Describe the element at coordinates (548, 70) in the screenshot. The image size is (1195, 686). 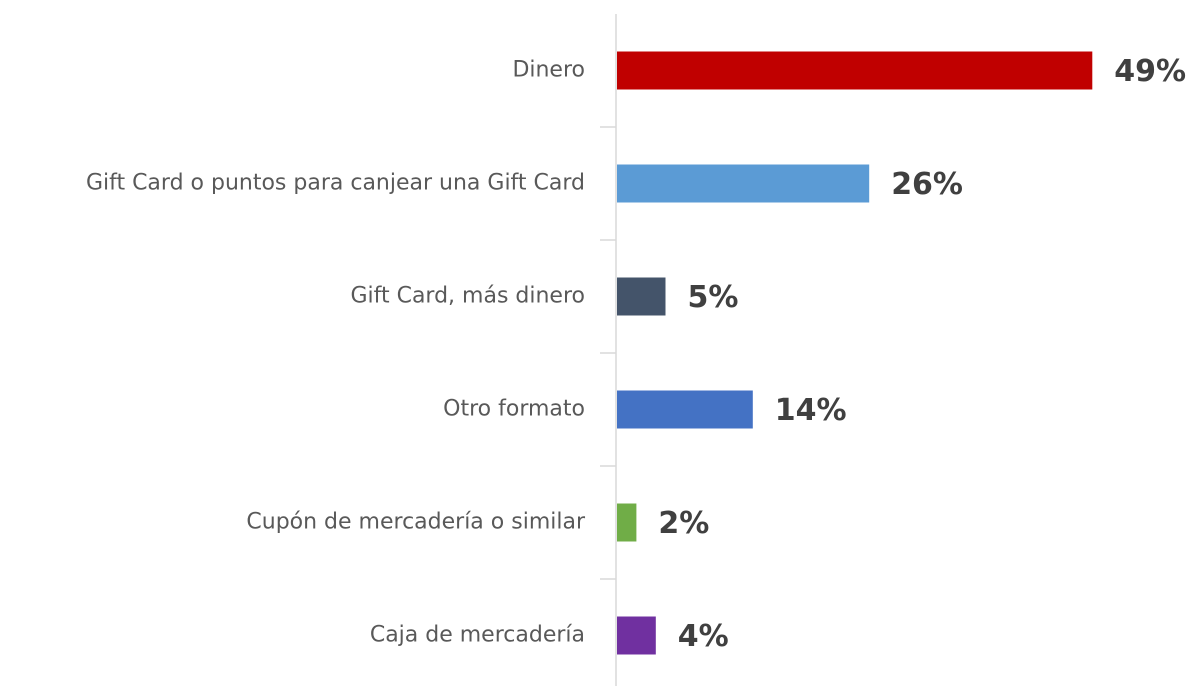
I see `category-label: Dinero` at that location.